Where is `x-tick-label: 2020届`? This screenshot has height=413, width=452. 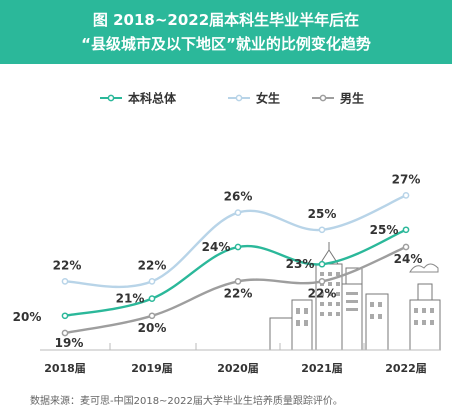 x-tick-label: 2020届 is located at coordinates (238, 368).